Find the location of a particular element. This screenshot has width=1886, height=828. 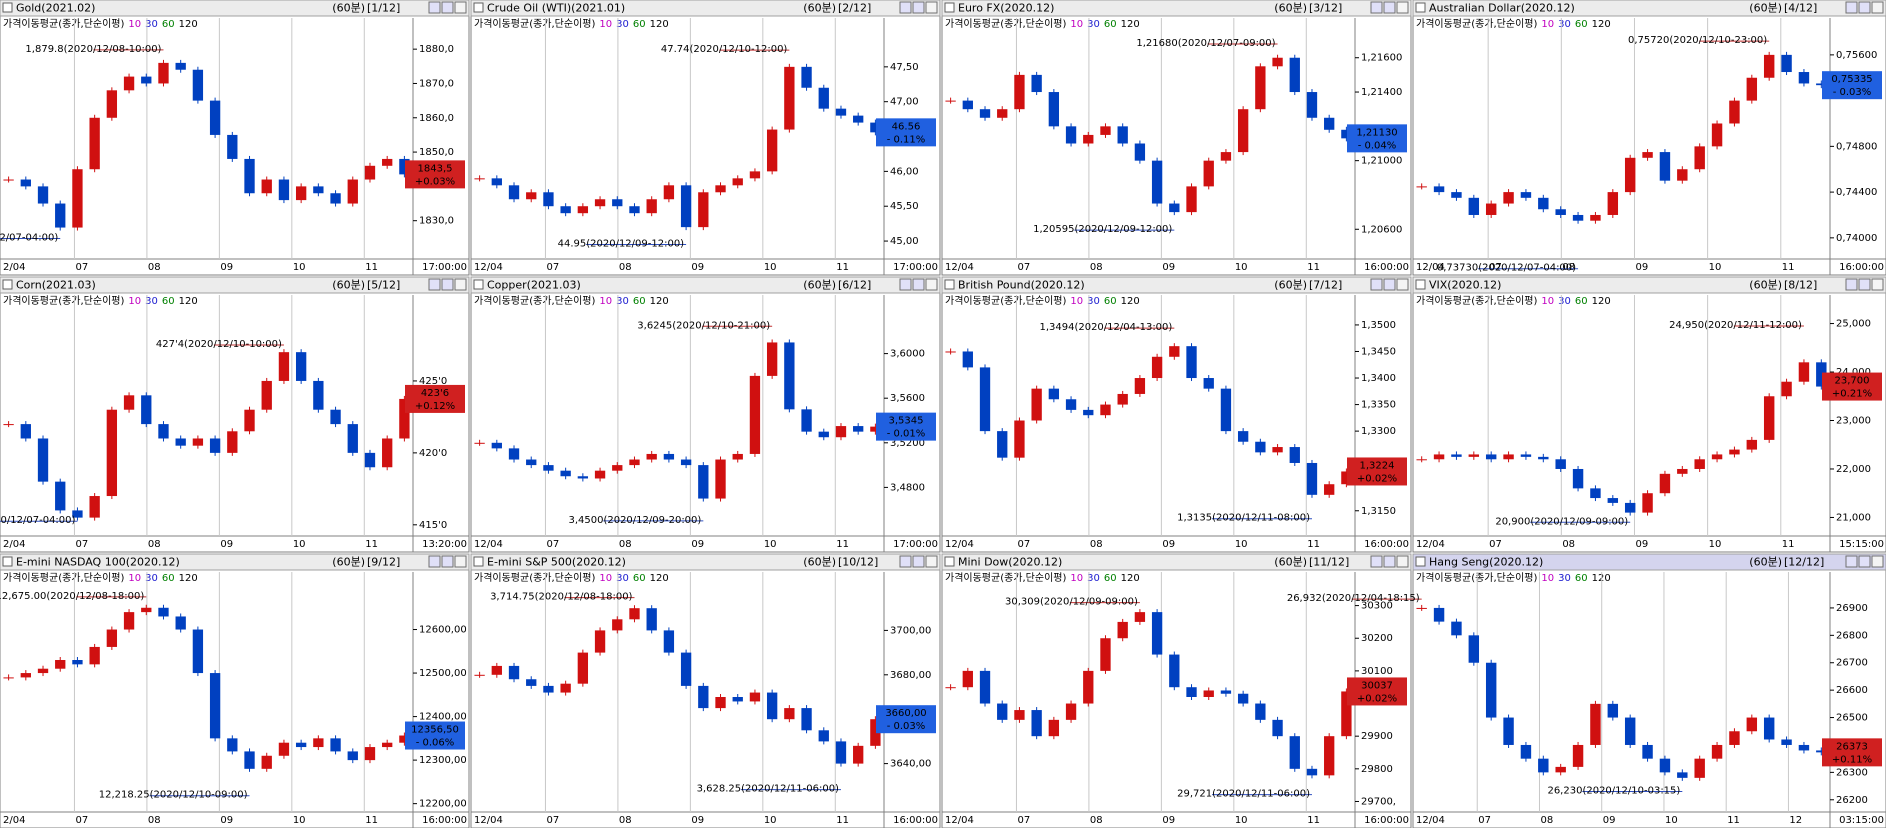

y-tick-label: 1,3300 is located at coordinates (1378, 431).